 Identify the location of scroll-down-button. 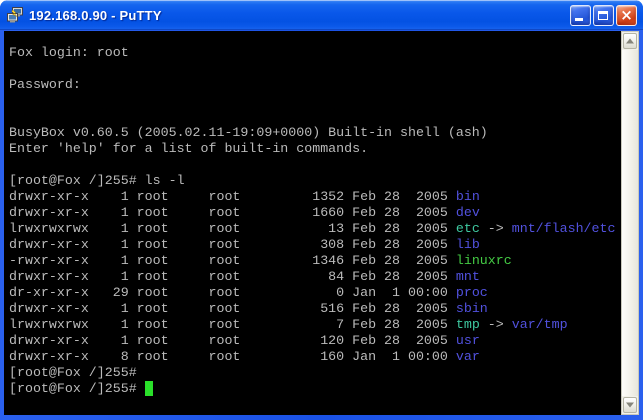
(630, 405).